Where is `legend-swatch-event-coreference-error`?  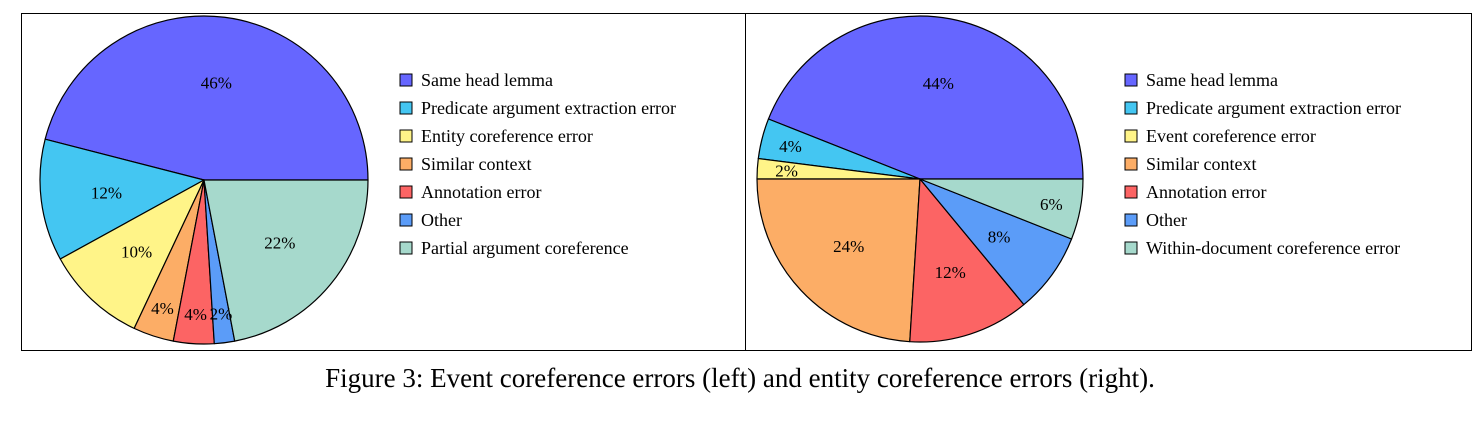
legend-swatch-event-coreference-error is located at coordinates (1131, 136).